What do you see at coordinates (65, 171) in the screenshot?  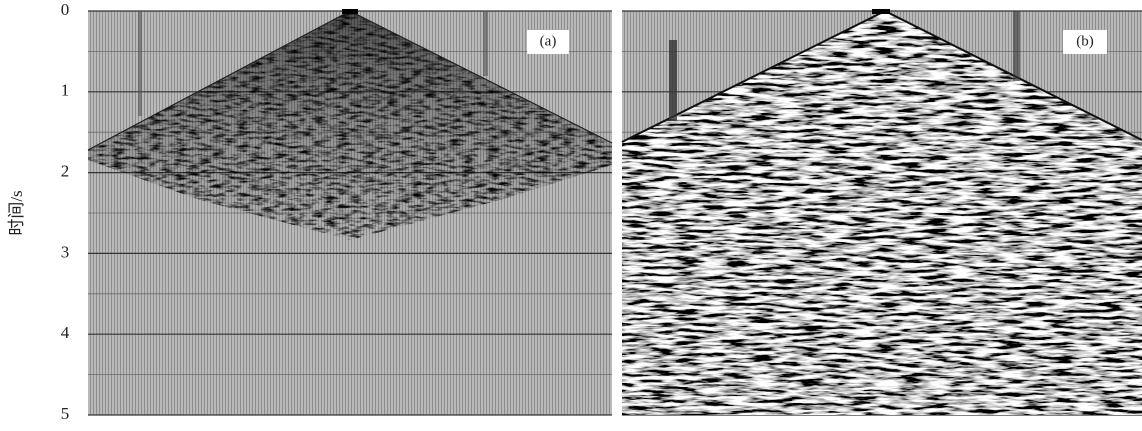 I see `y-tick-label: 2` at bounding box center [65, 171].